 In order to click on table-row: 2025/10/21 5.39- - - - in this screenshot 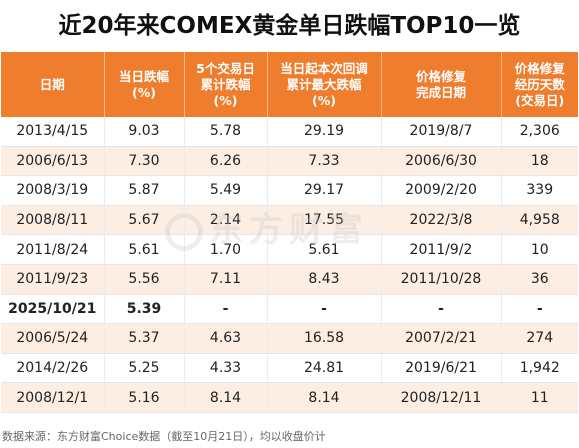, I will do `click(289, 309)`.